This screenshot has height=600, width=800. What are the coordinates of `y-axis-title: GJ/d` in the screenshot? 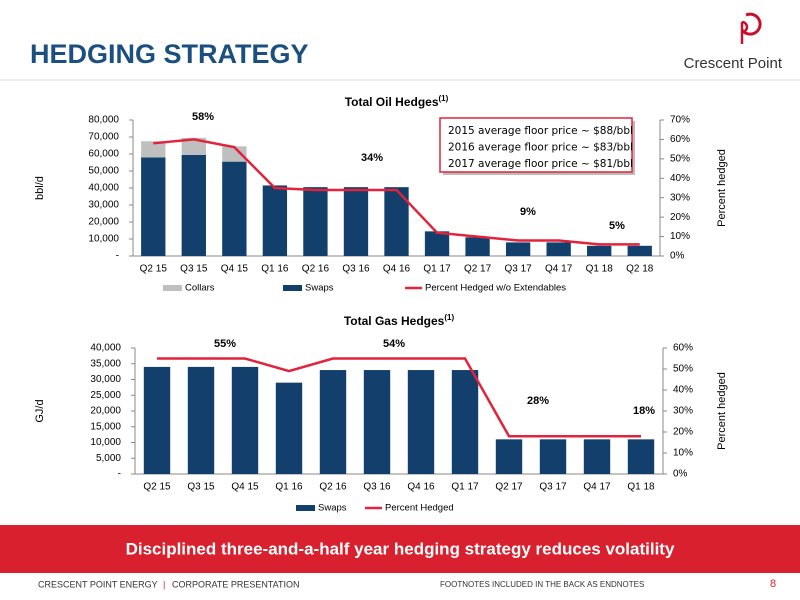 It's located at (40, 410).